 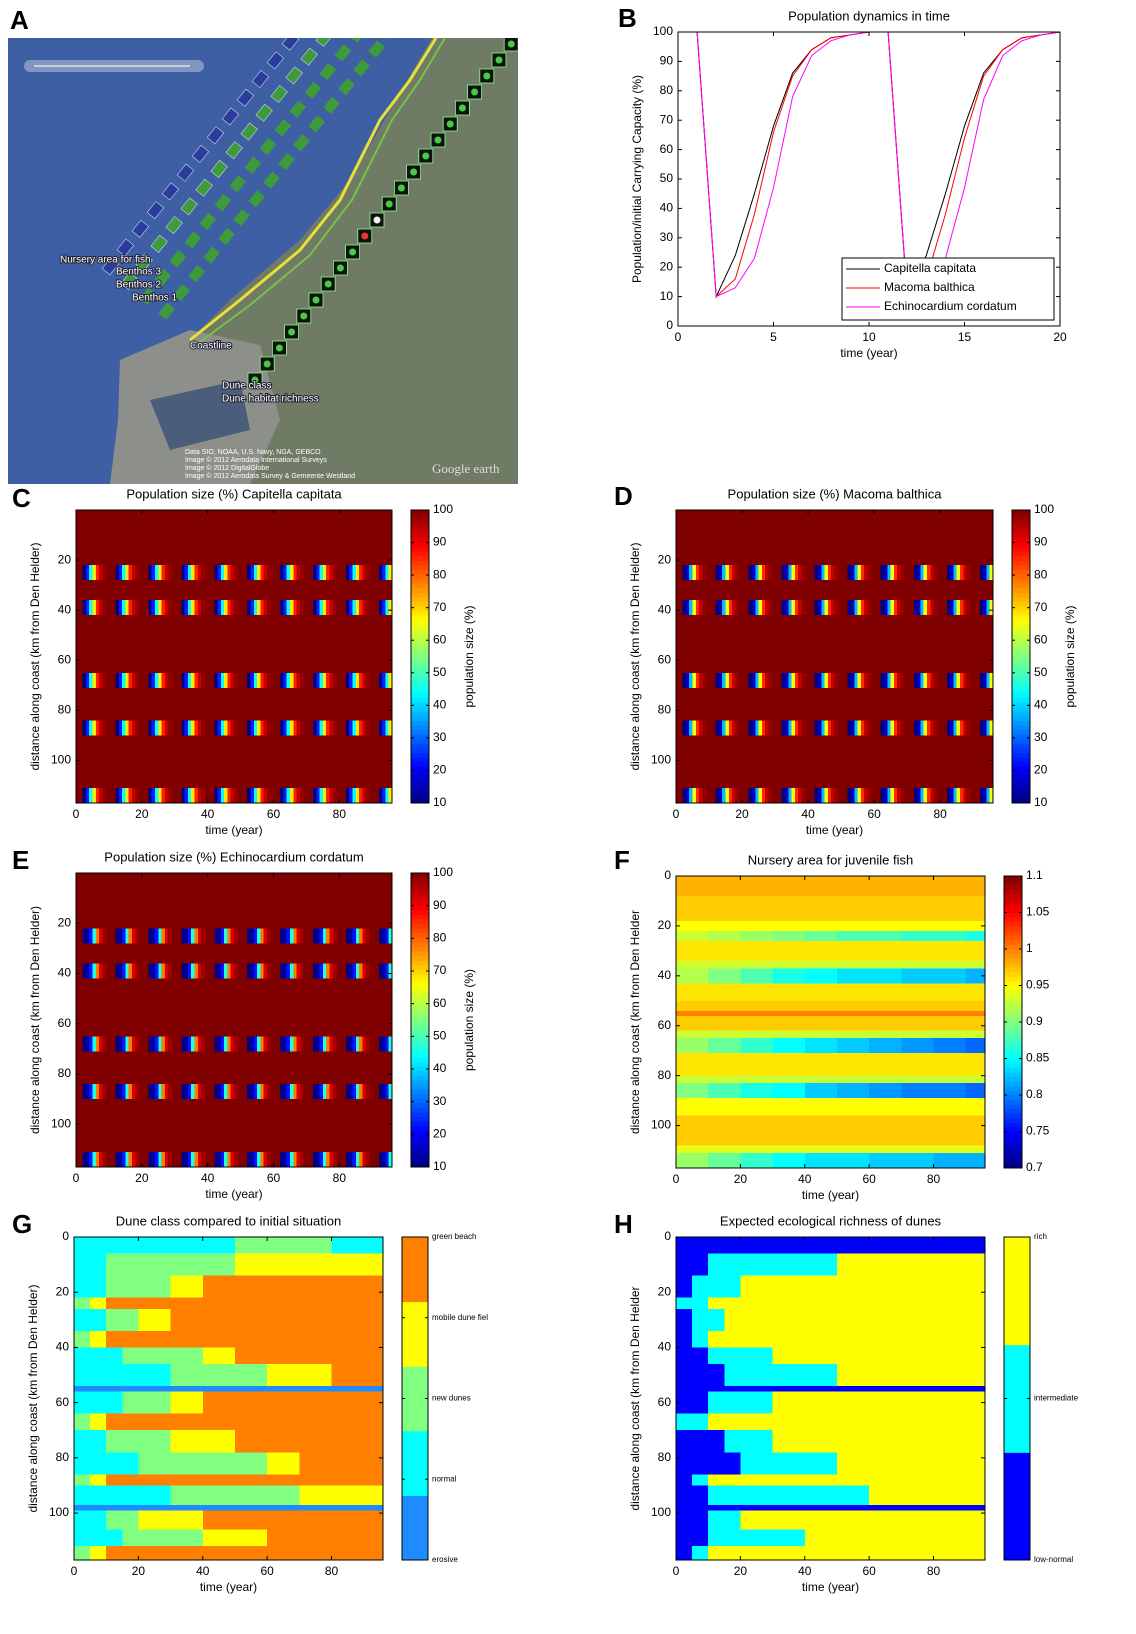 I want to click on colorbar-tick-label: 70, so click(x=440, y=970).